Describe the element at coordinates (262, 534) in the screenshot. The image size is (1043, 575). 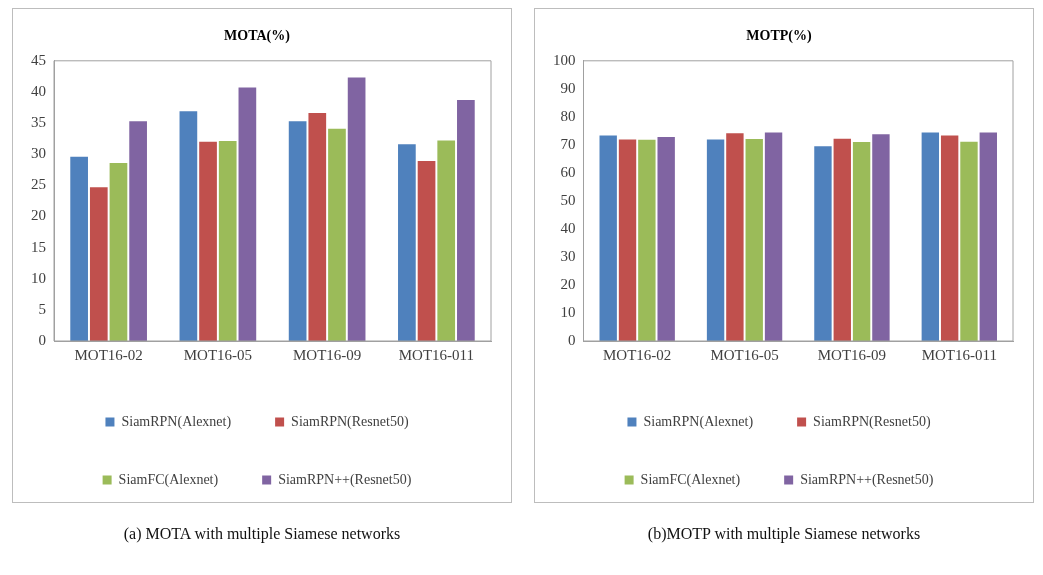
I see `text: (a) MOTA with multiple Siamese networks` at that location.